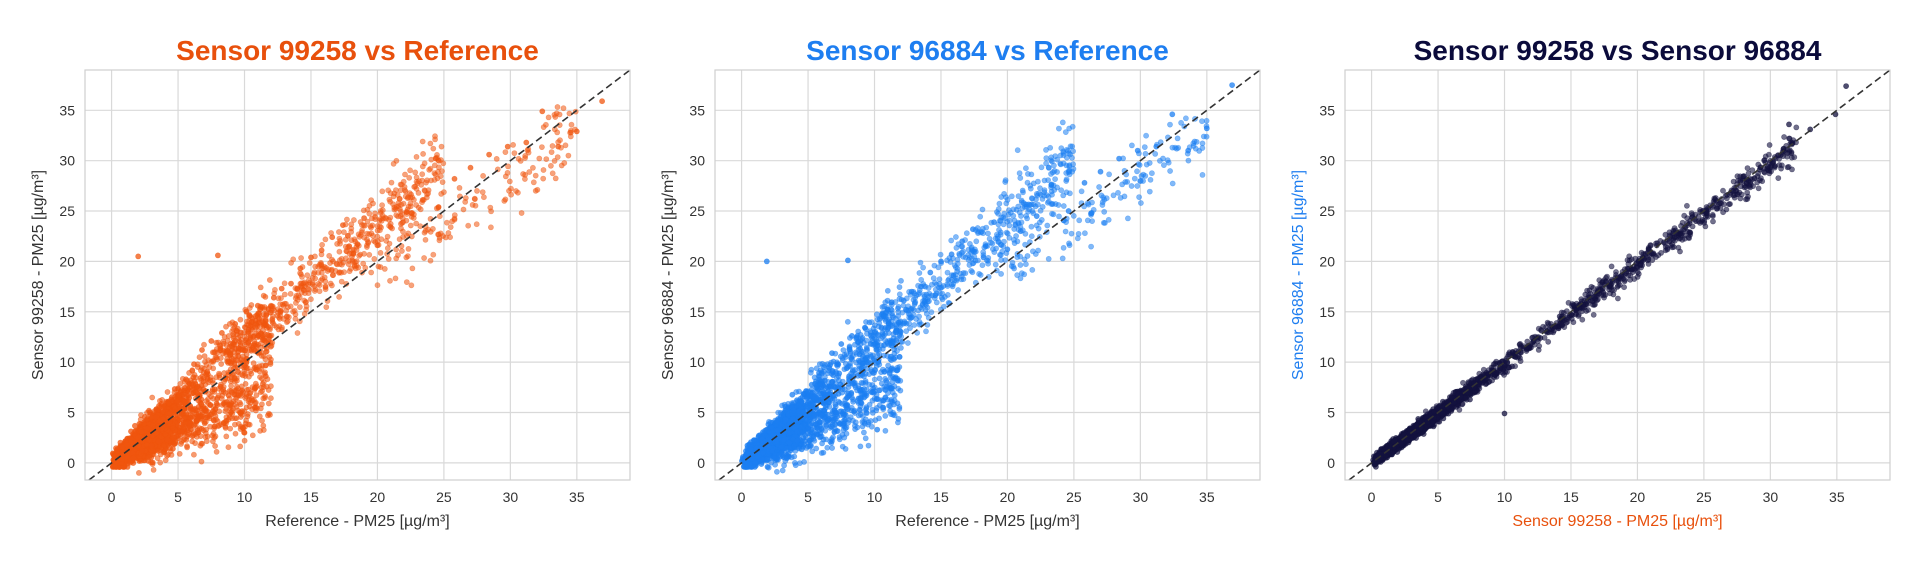 Image resolution: width=1920 pixels, height=565 pixels. Describe the element at coordinates (378, 497) in the screenshot. I see `x-tick-label: 20` at that location.